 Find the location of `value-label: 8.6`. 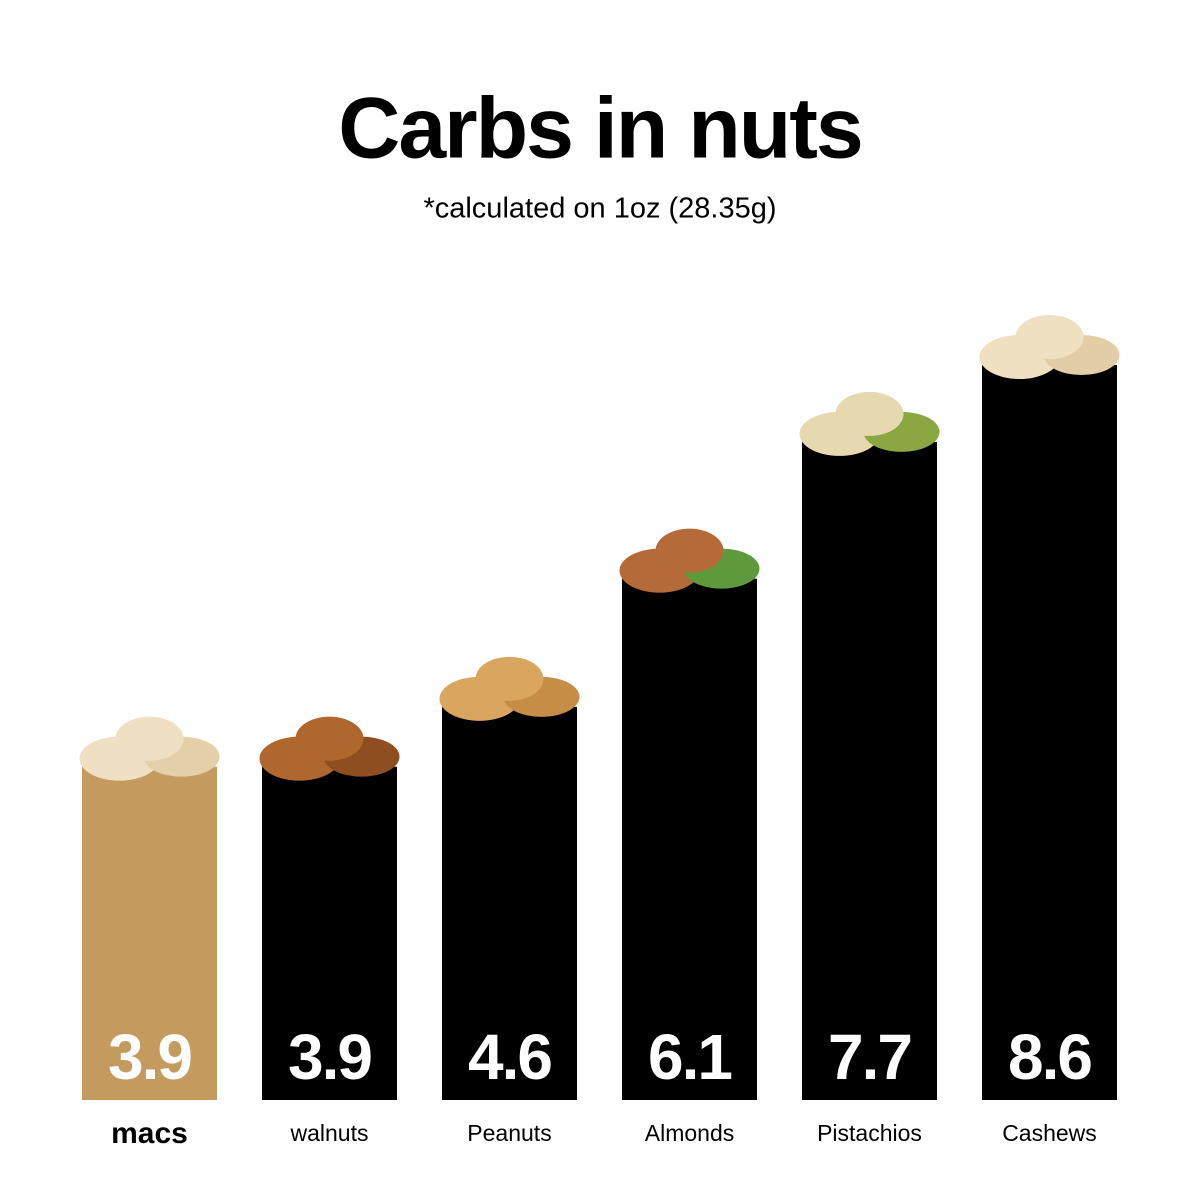

value-label: 8.6 is located at coordinates (1049, 1057).